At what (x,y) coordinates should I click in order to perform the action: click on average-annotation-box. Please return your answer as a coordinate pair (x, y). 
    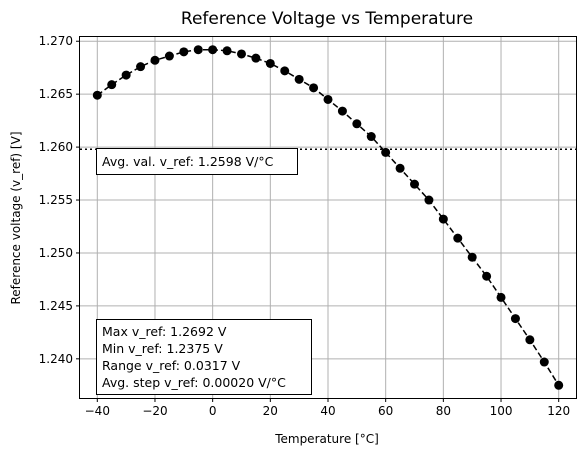
    Looking at the image, I should click on (197, 161).